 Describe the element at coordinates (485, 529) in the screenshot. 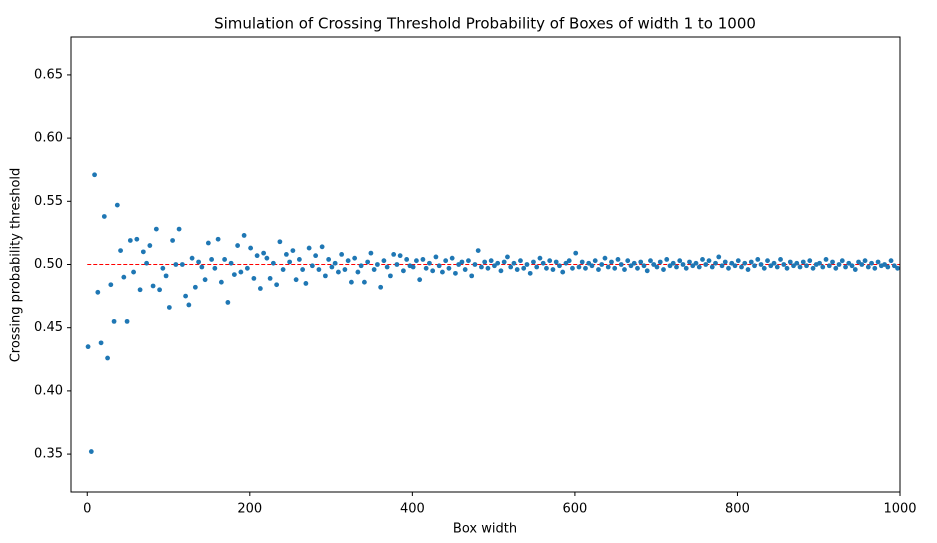

I see `x-axis-label: Box width` at that location.